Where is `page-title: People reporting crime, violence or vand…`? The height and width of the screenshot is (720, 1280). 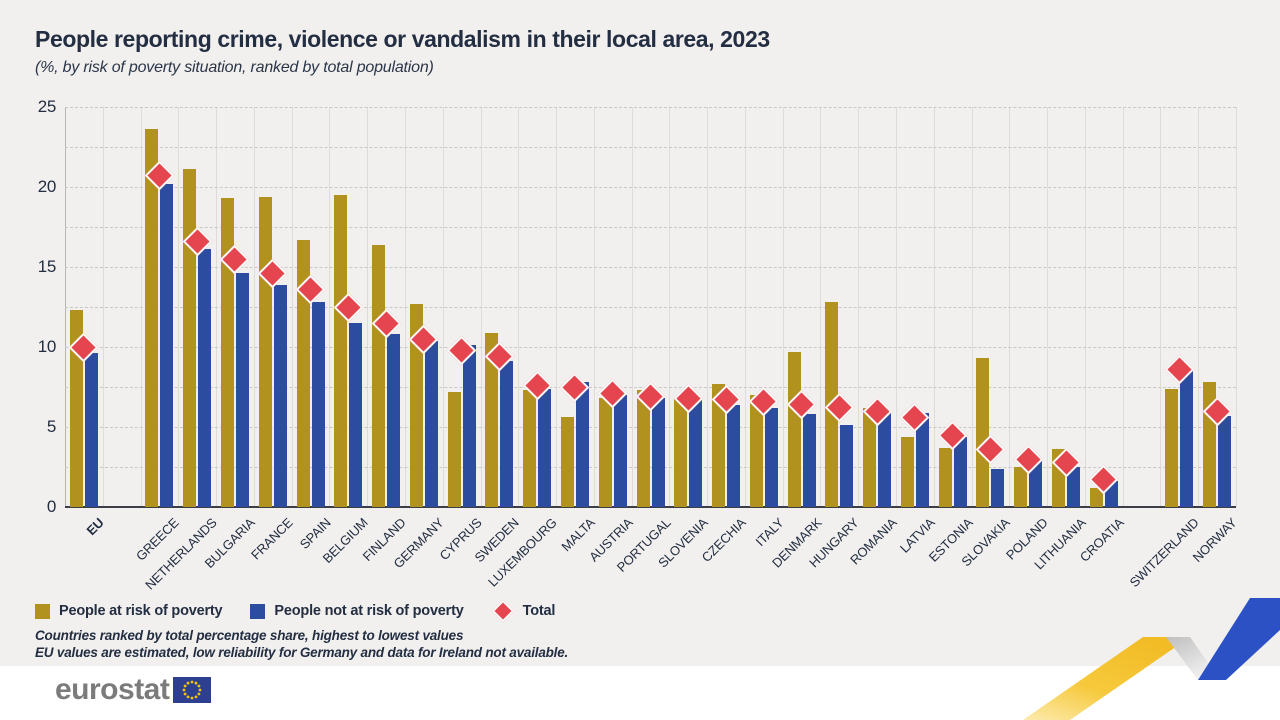 page-title: People reporting crime, violence or vand… is located at coordinates (402, 39).